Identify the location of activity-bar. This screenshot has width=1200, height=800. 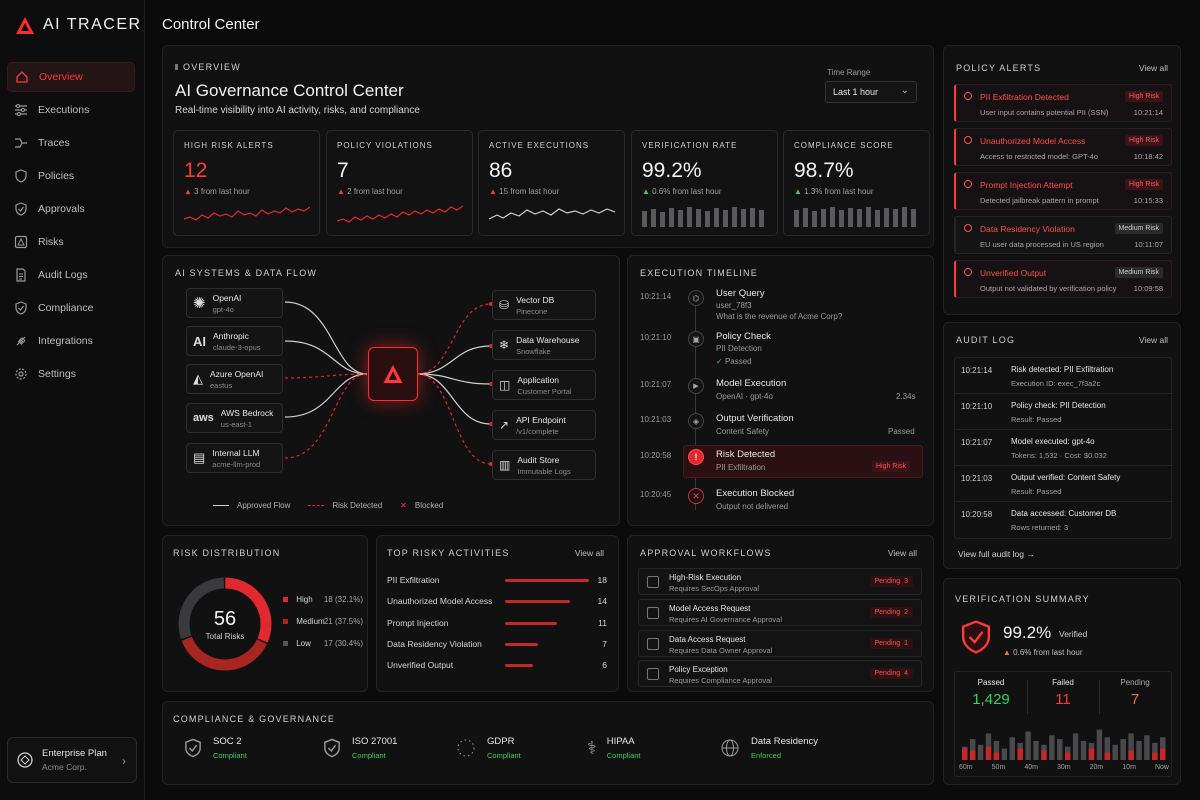
(519, 665).